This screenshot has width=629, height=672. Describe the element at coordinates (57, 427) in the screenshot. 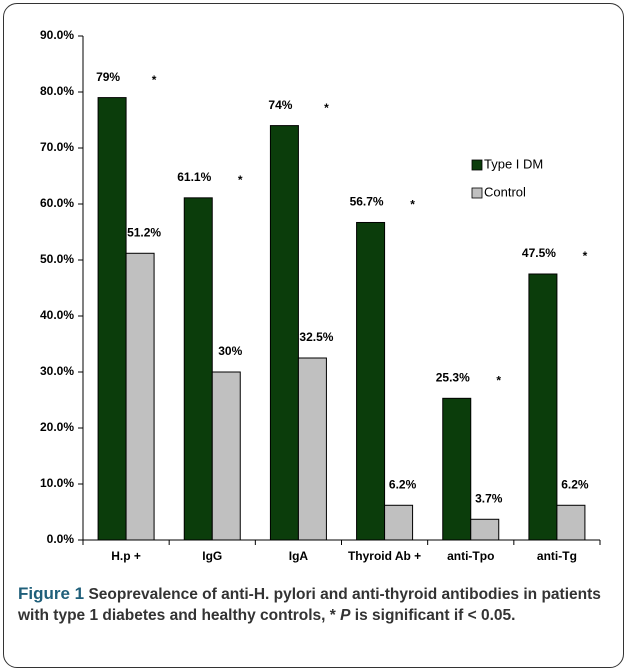

I see `y-tick-label: 20.0%` at that location.